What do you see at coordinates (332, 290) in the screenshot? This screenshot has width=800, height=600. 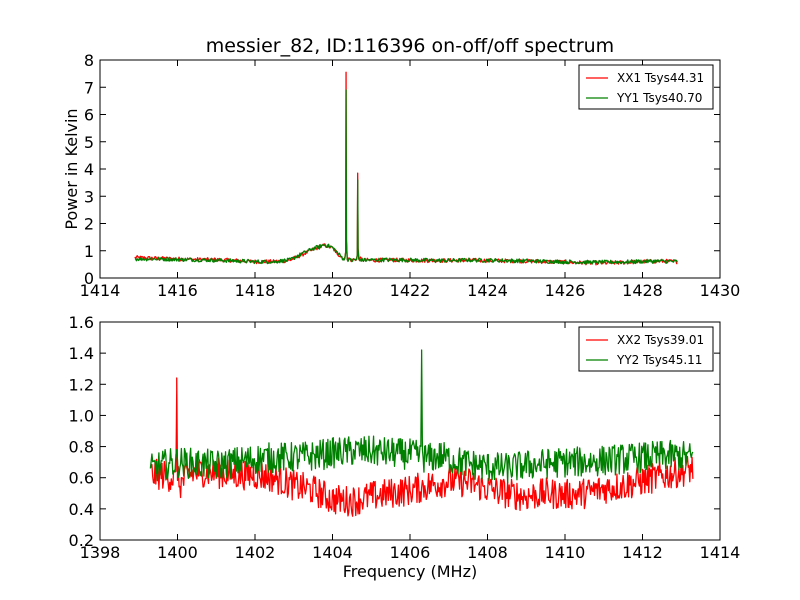 I see `x-tick-label: 1420` at bounding box center [332, 290].